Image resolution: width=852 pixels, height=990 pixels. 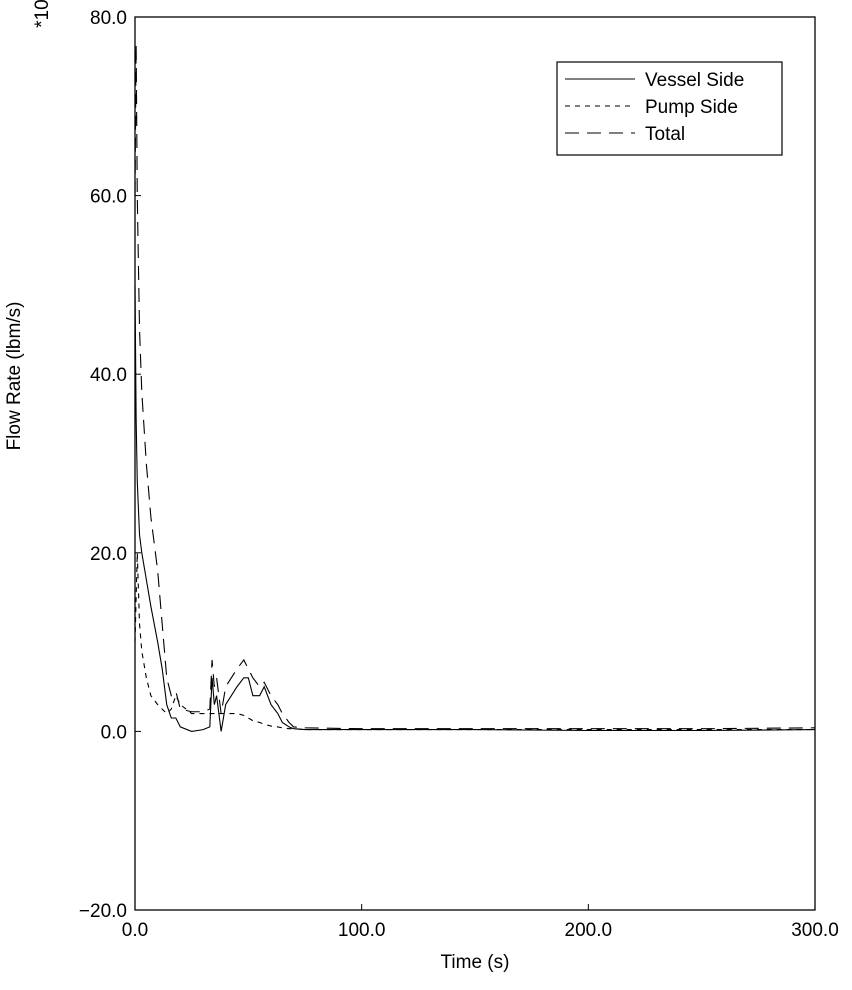 What do you see at coordinates (108, 554) in the screenshot?
I see `y-tick-label: 20.0` at bounding box center [108, 554].